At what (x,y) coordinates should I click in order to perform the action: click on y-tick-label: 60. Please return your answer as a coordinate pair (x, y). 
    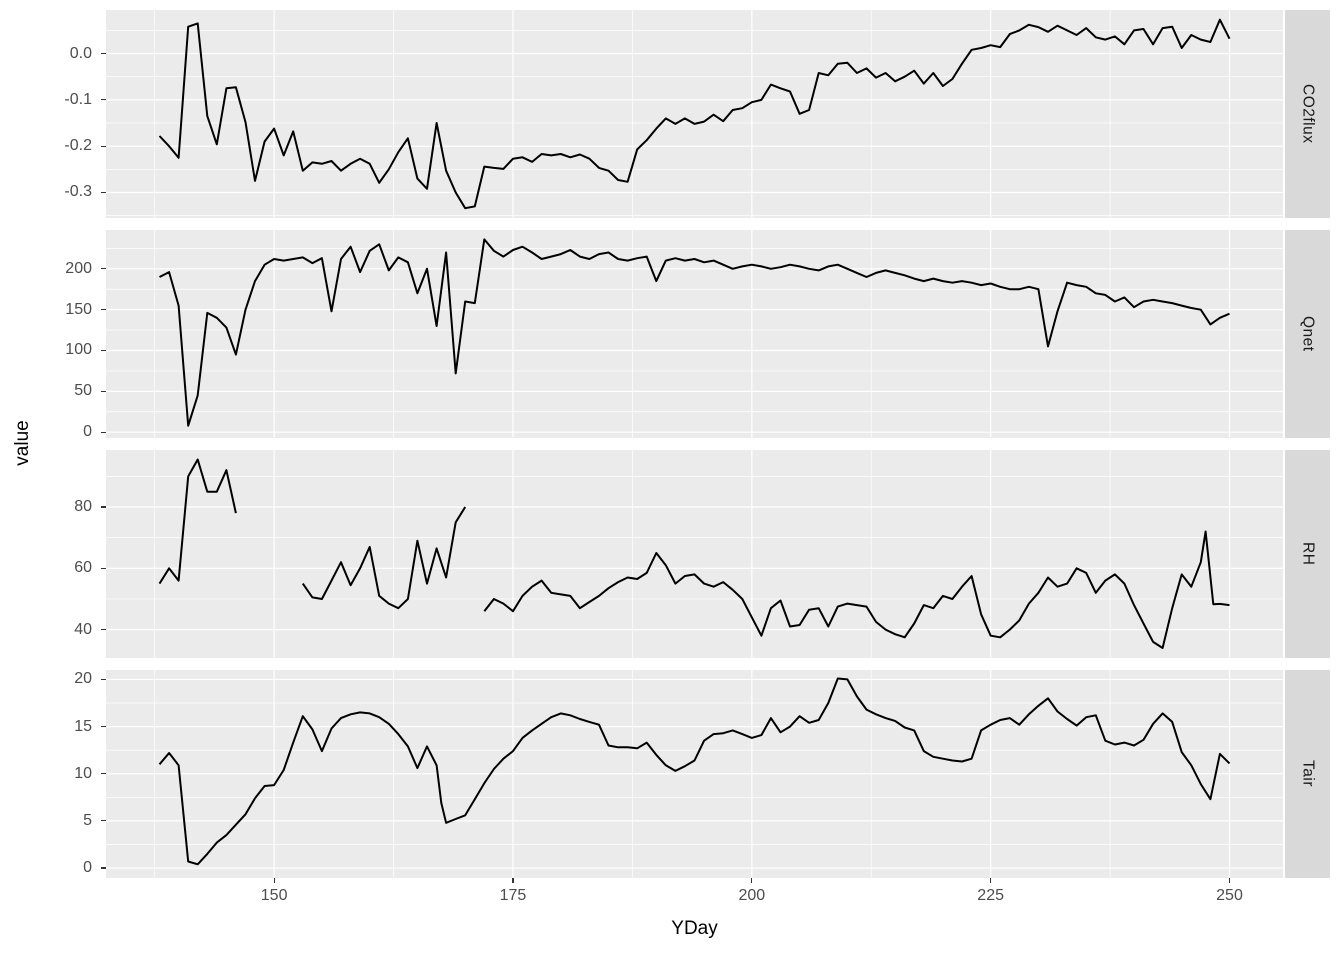
    Looking at the image, I should click on (83, 568).